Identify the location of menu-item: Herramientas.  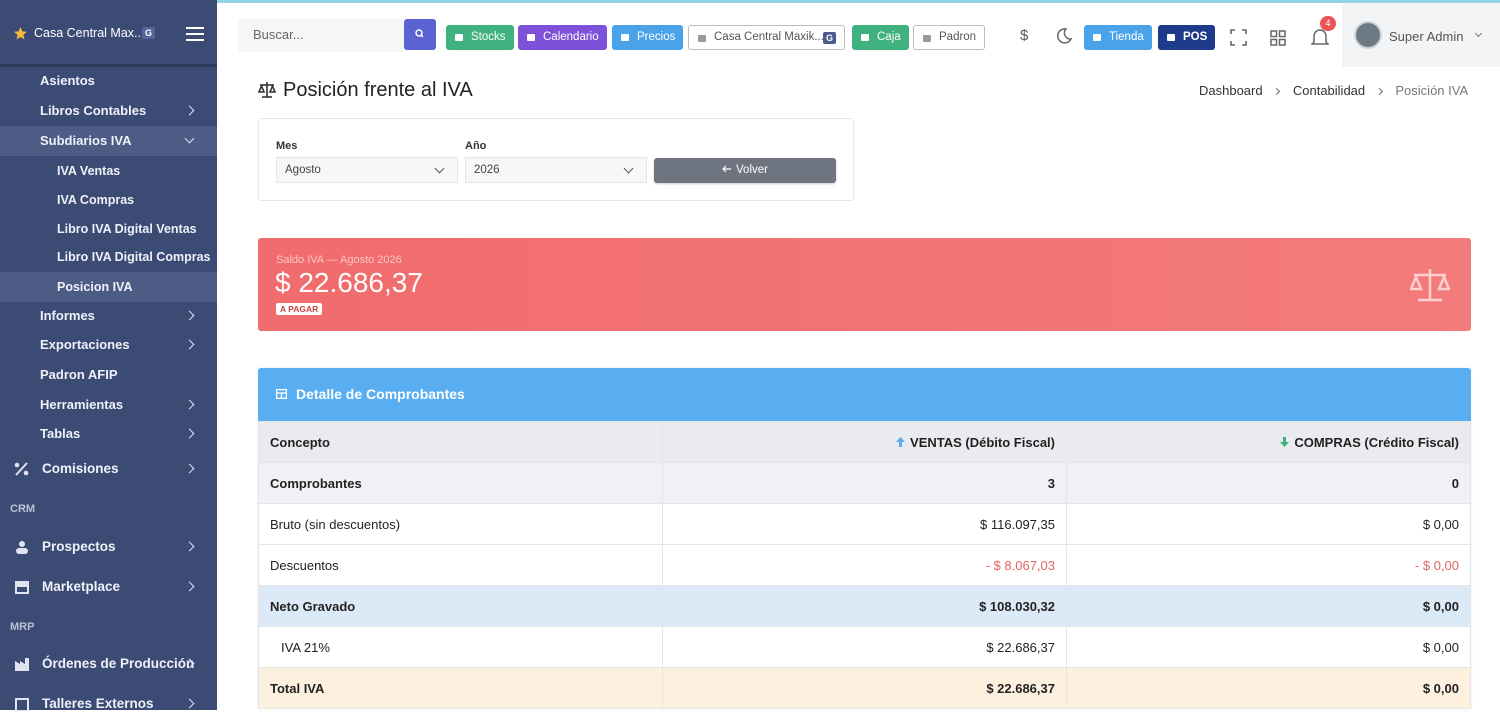
(108, 405).